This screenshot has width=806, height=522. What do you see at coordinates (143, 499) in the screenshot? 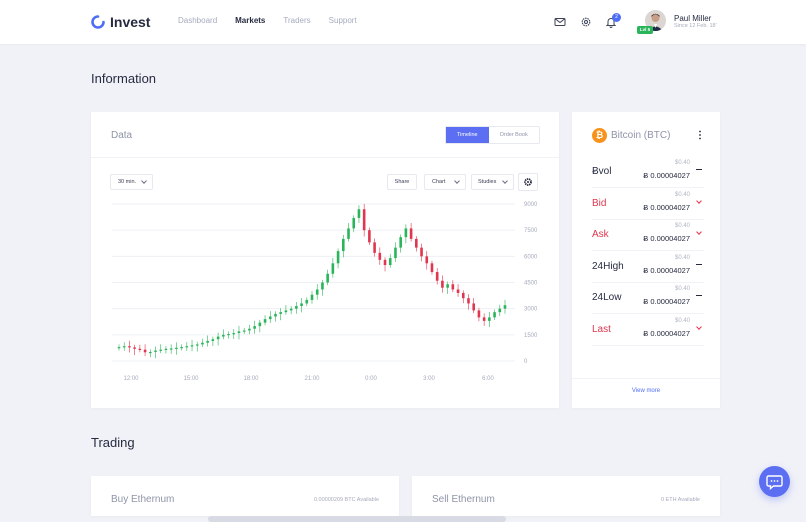
I see `buy-title: Buy Ethernum` at bounding box center [143, 499].